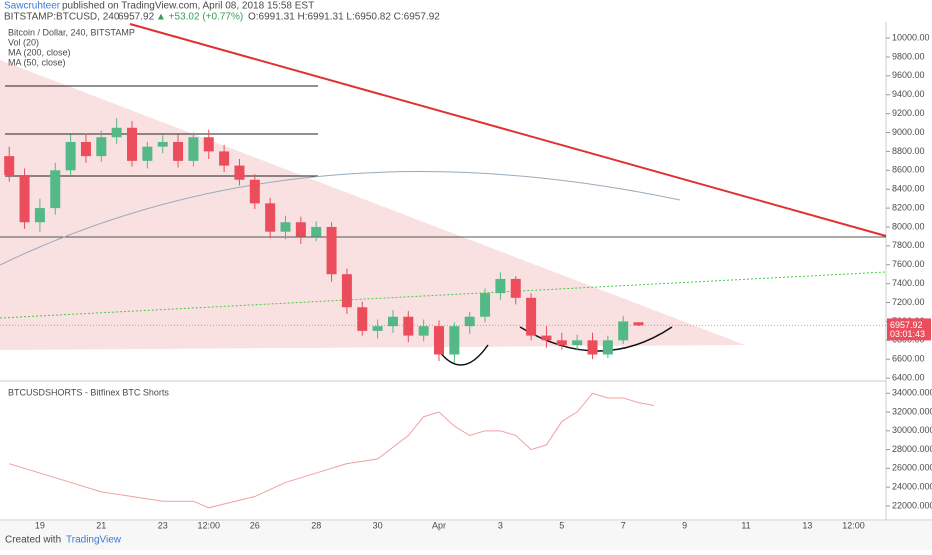 The width and height of the screenshot is (932, 555). I want to click on ohlc: O:6991.31 H:6991.31 L:6950.82 C:6957.92, so click(344, 17).